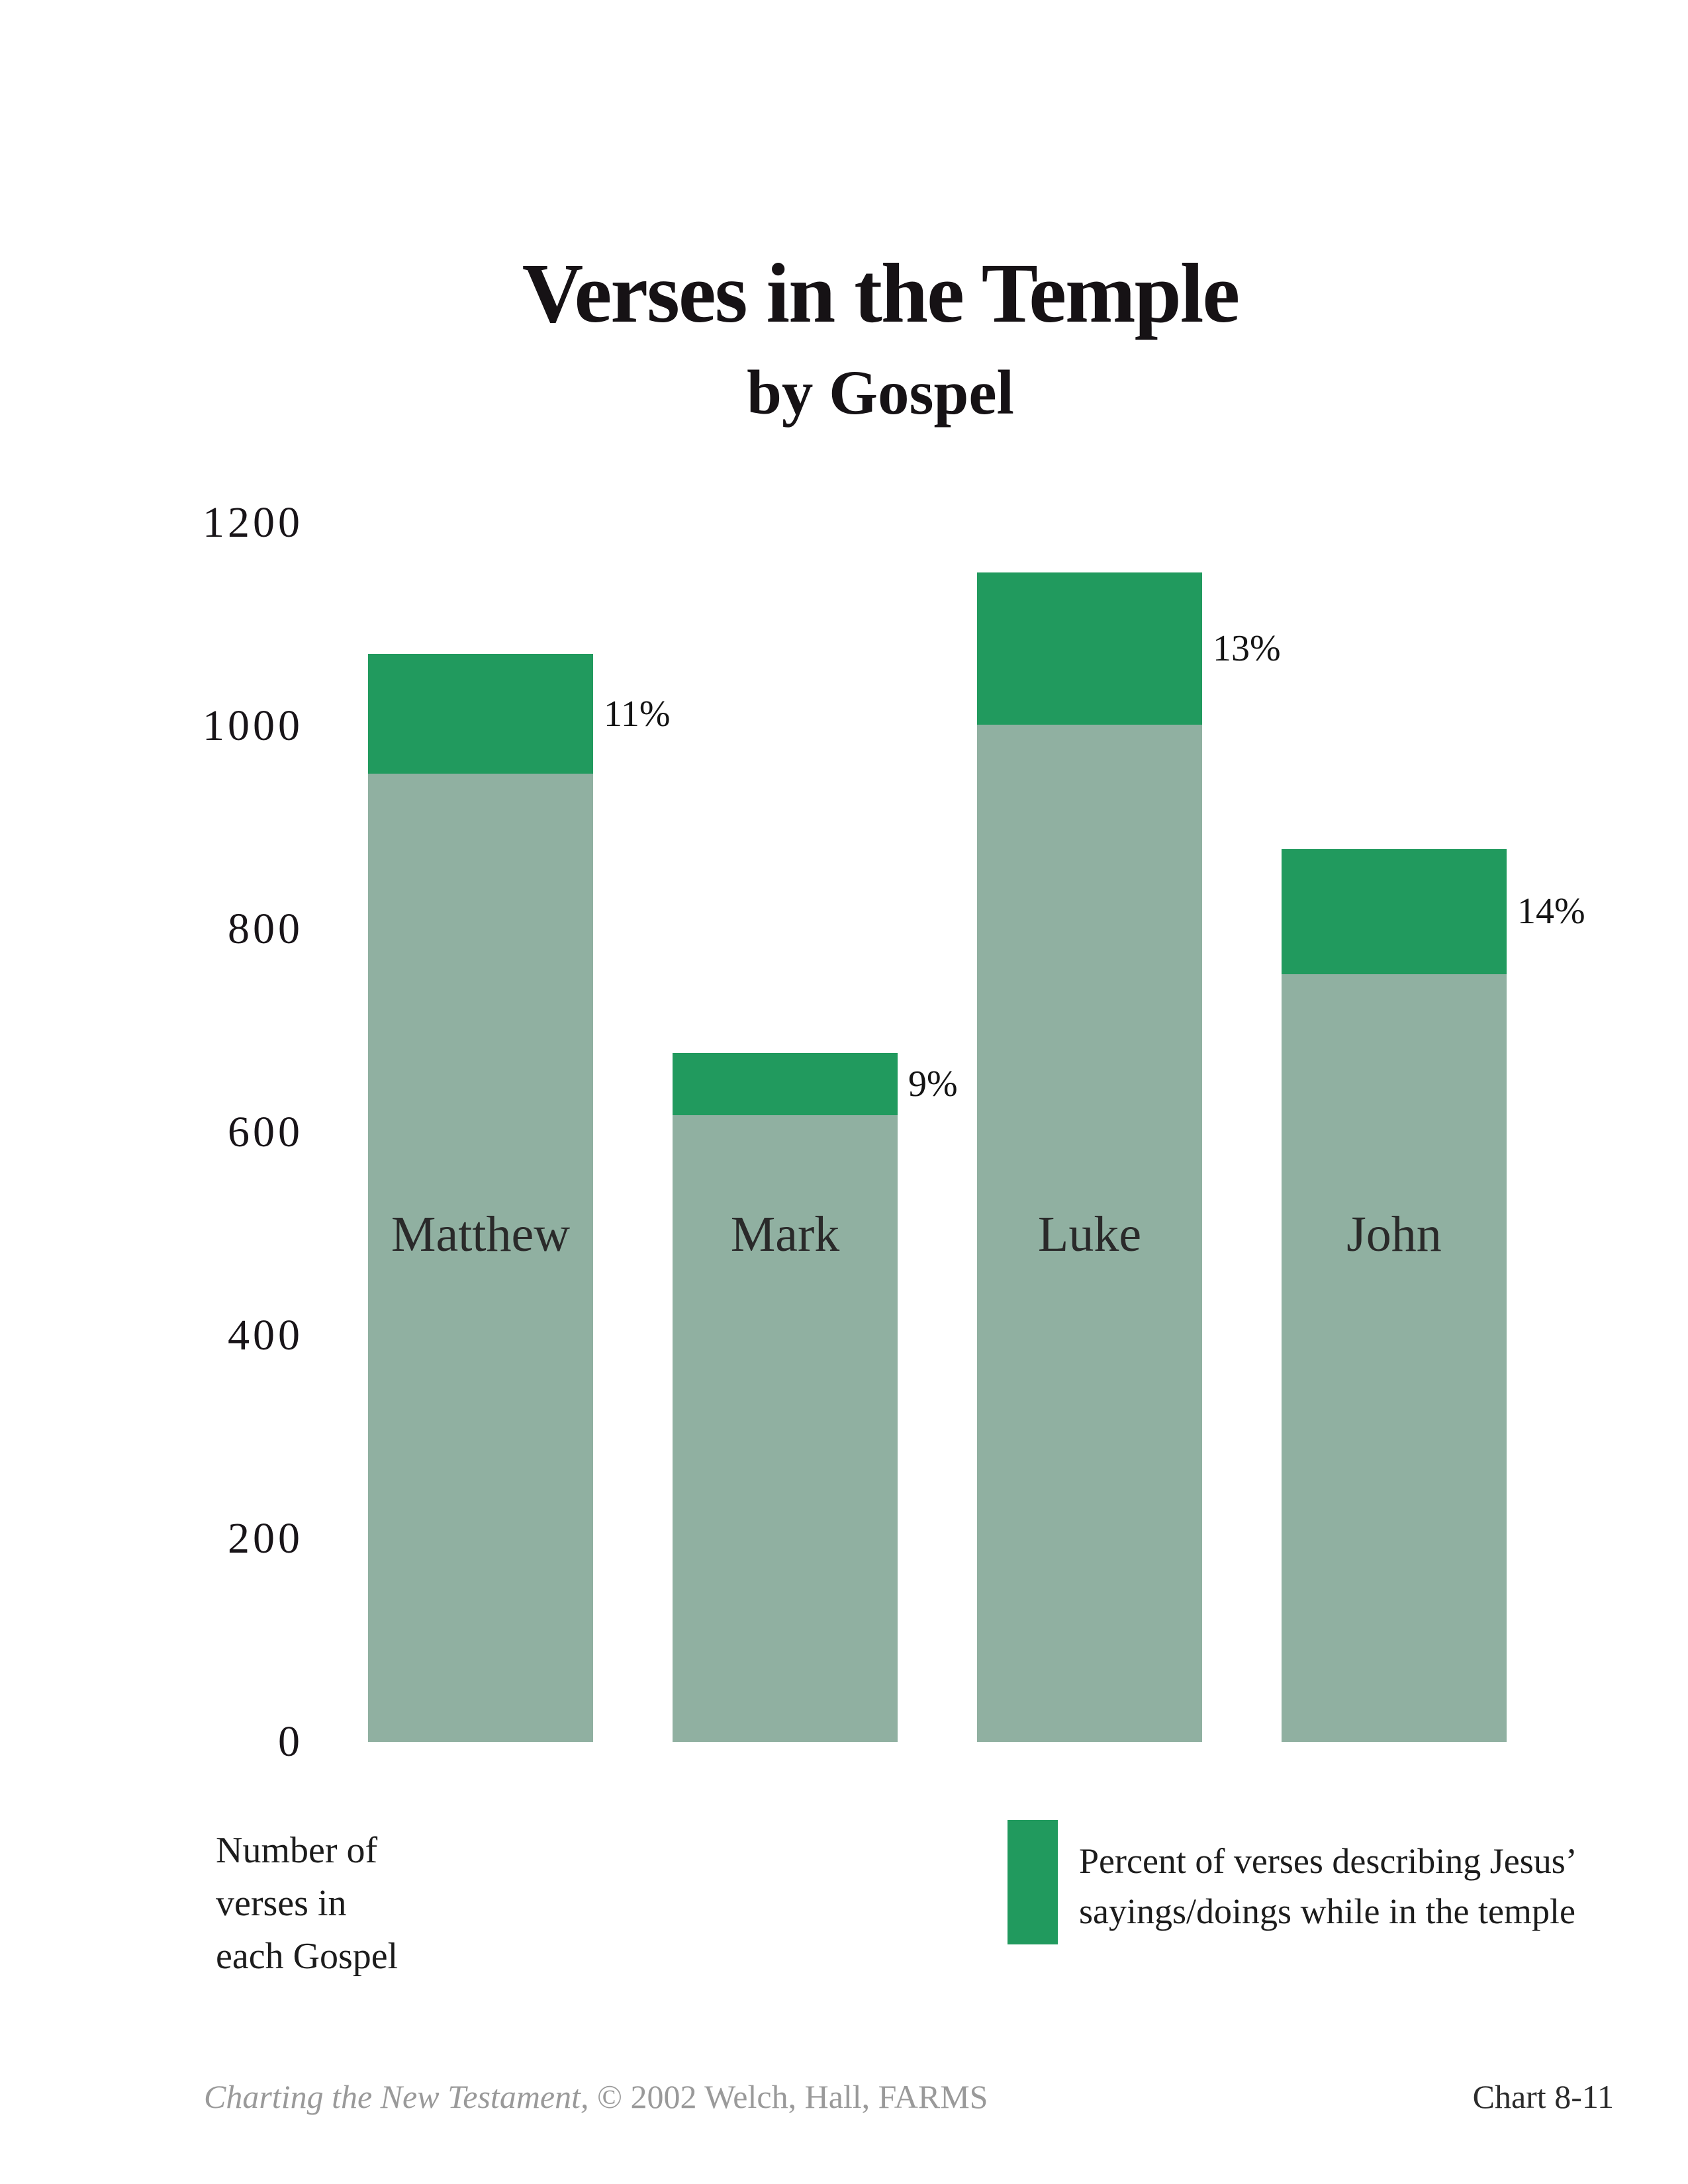 The height and width of the screenshot is (2184, 1688). I want to click on percent-label-luke: 13%, so click(1247, 649).